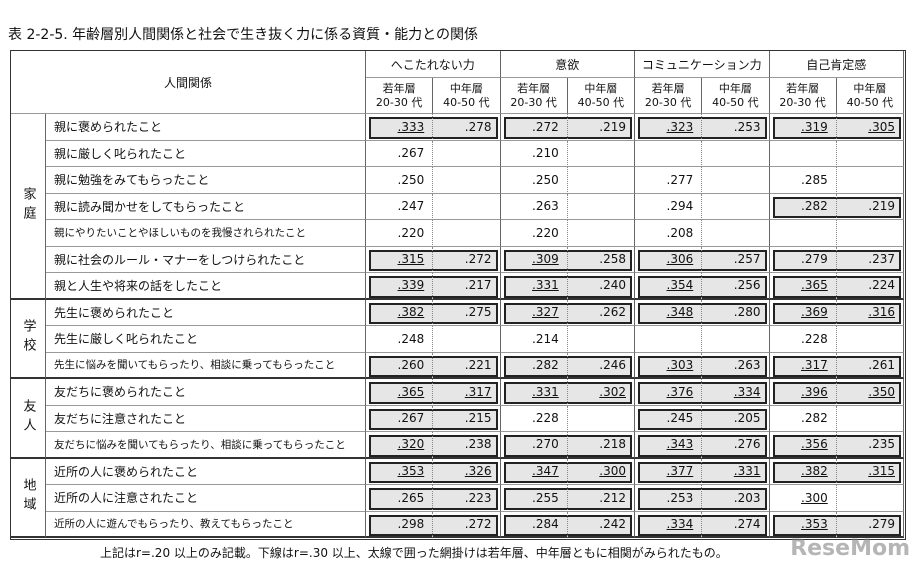 This screenshot has width=920, height=571. What do you see at coordinates (400, 153) in the screenshot?
I see `value-cell: .267` at bounding box center [400, 153].